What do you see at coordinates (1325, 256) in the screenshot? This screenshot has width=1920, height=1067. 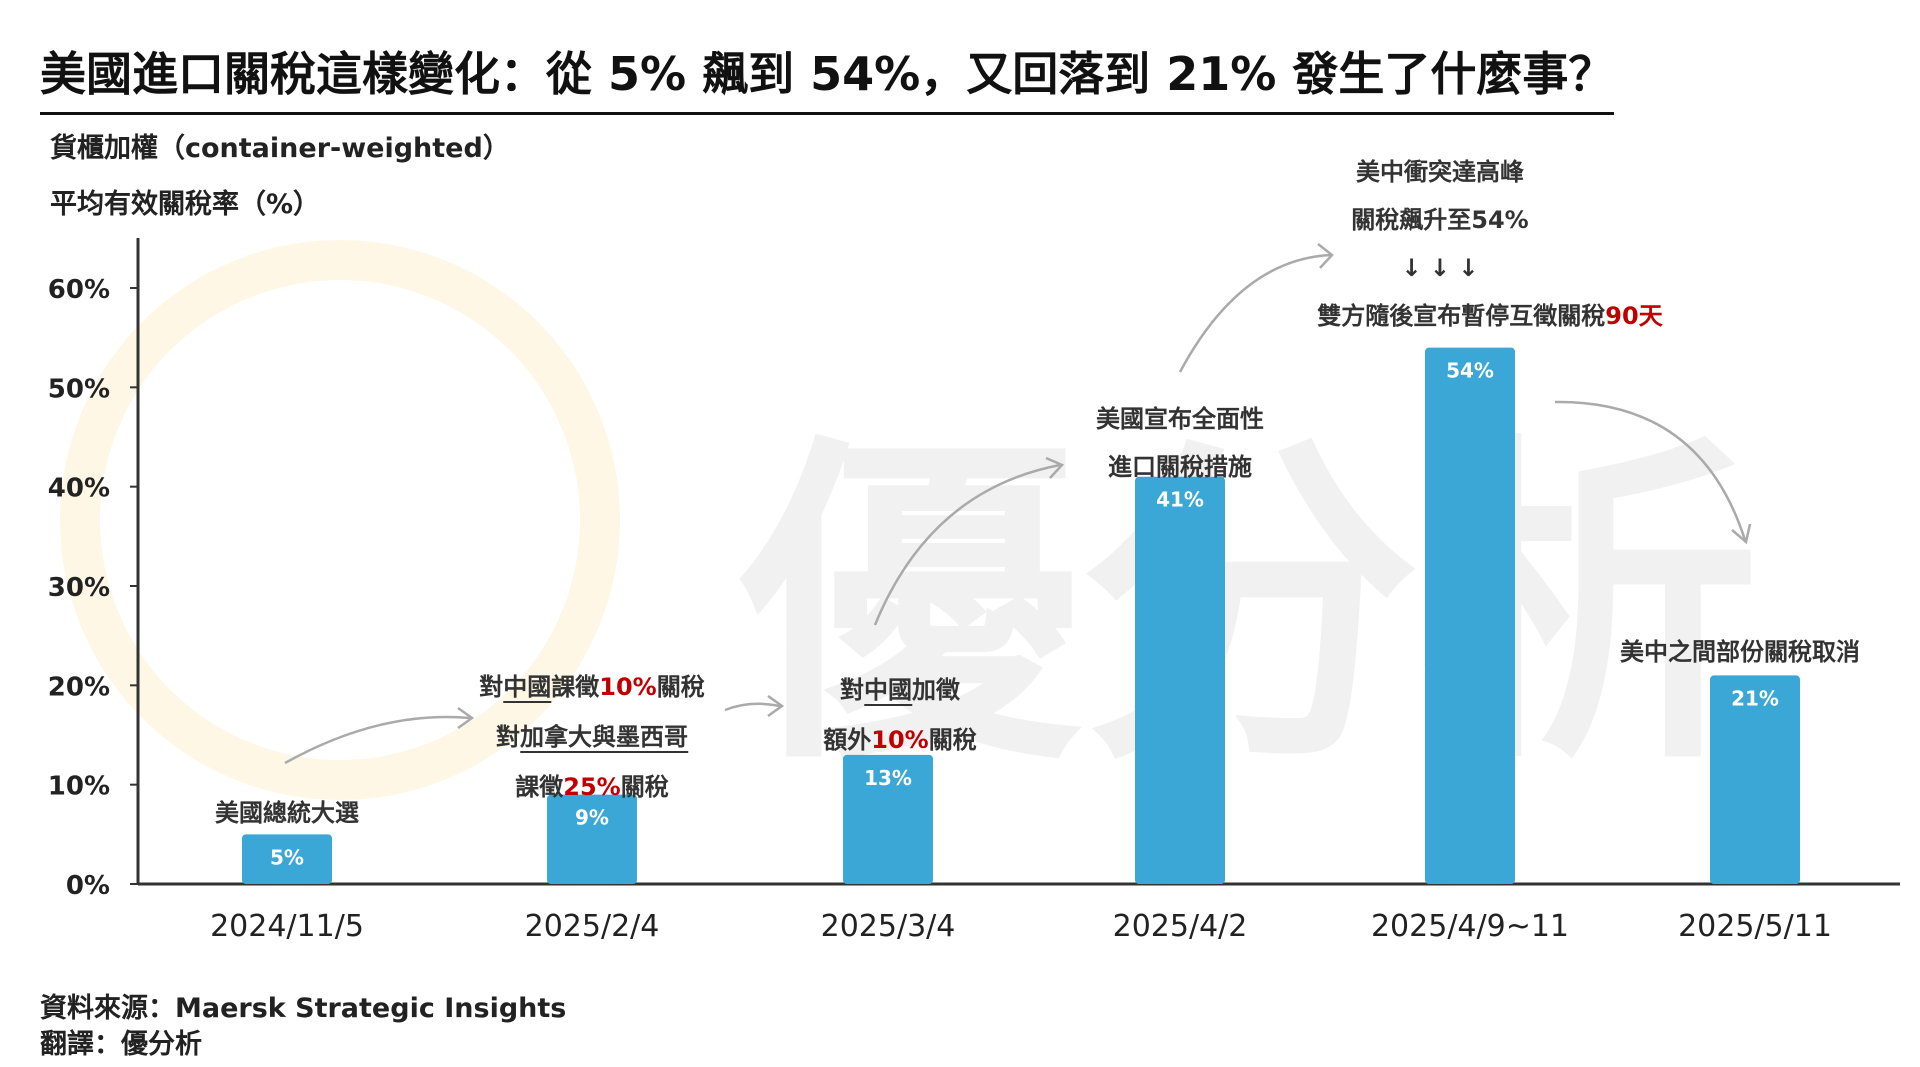 I see `arrow-4-head` at bounding box center [1325, 256].